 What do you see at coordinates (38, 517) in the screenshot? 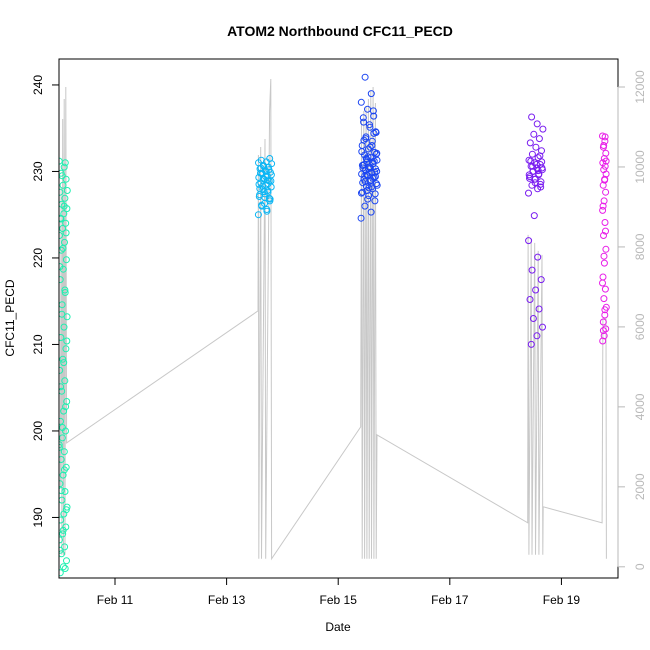
I see `y-tick-label: 190` at bounding box center [38, 517].